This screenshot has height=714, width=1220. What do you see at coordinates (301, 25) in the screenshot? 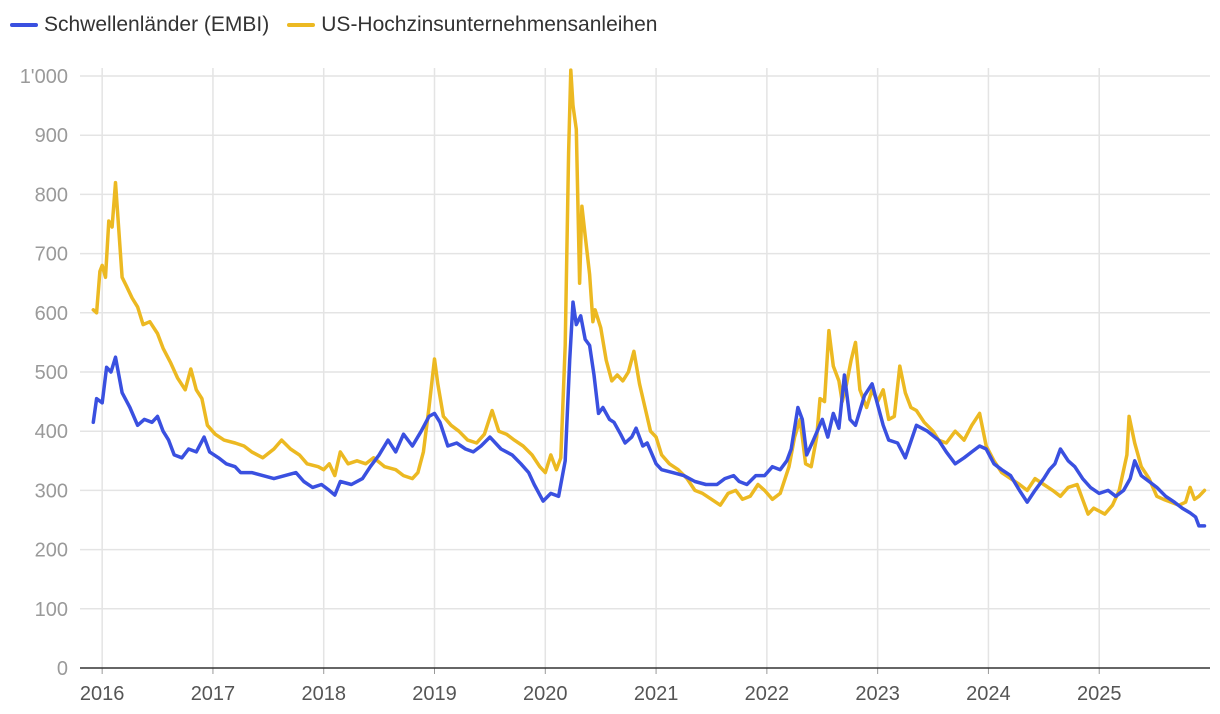
I see `legend-swatch-us-high-yield` at bounding box center [301, 25].